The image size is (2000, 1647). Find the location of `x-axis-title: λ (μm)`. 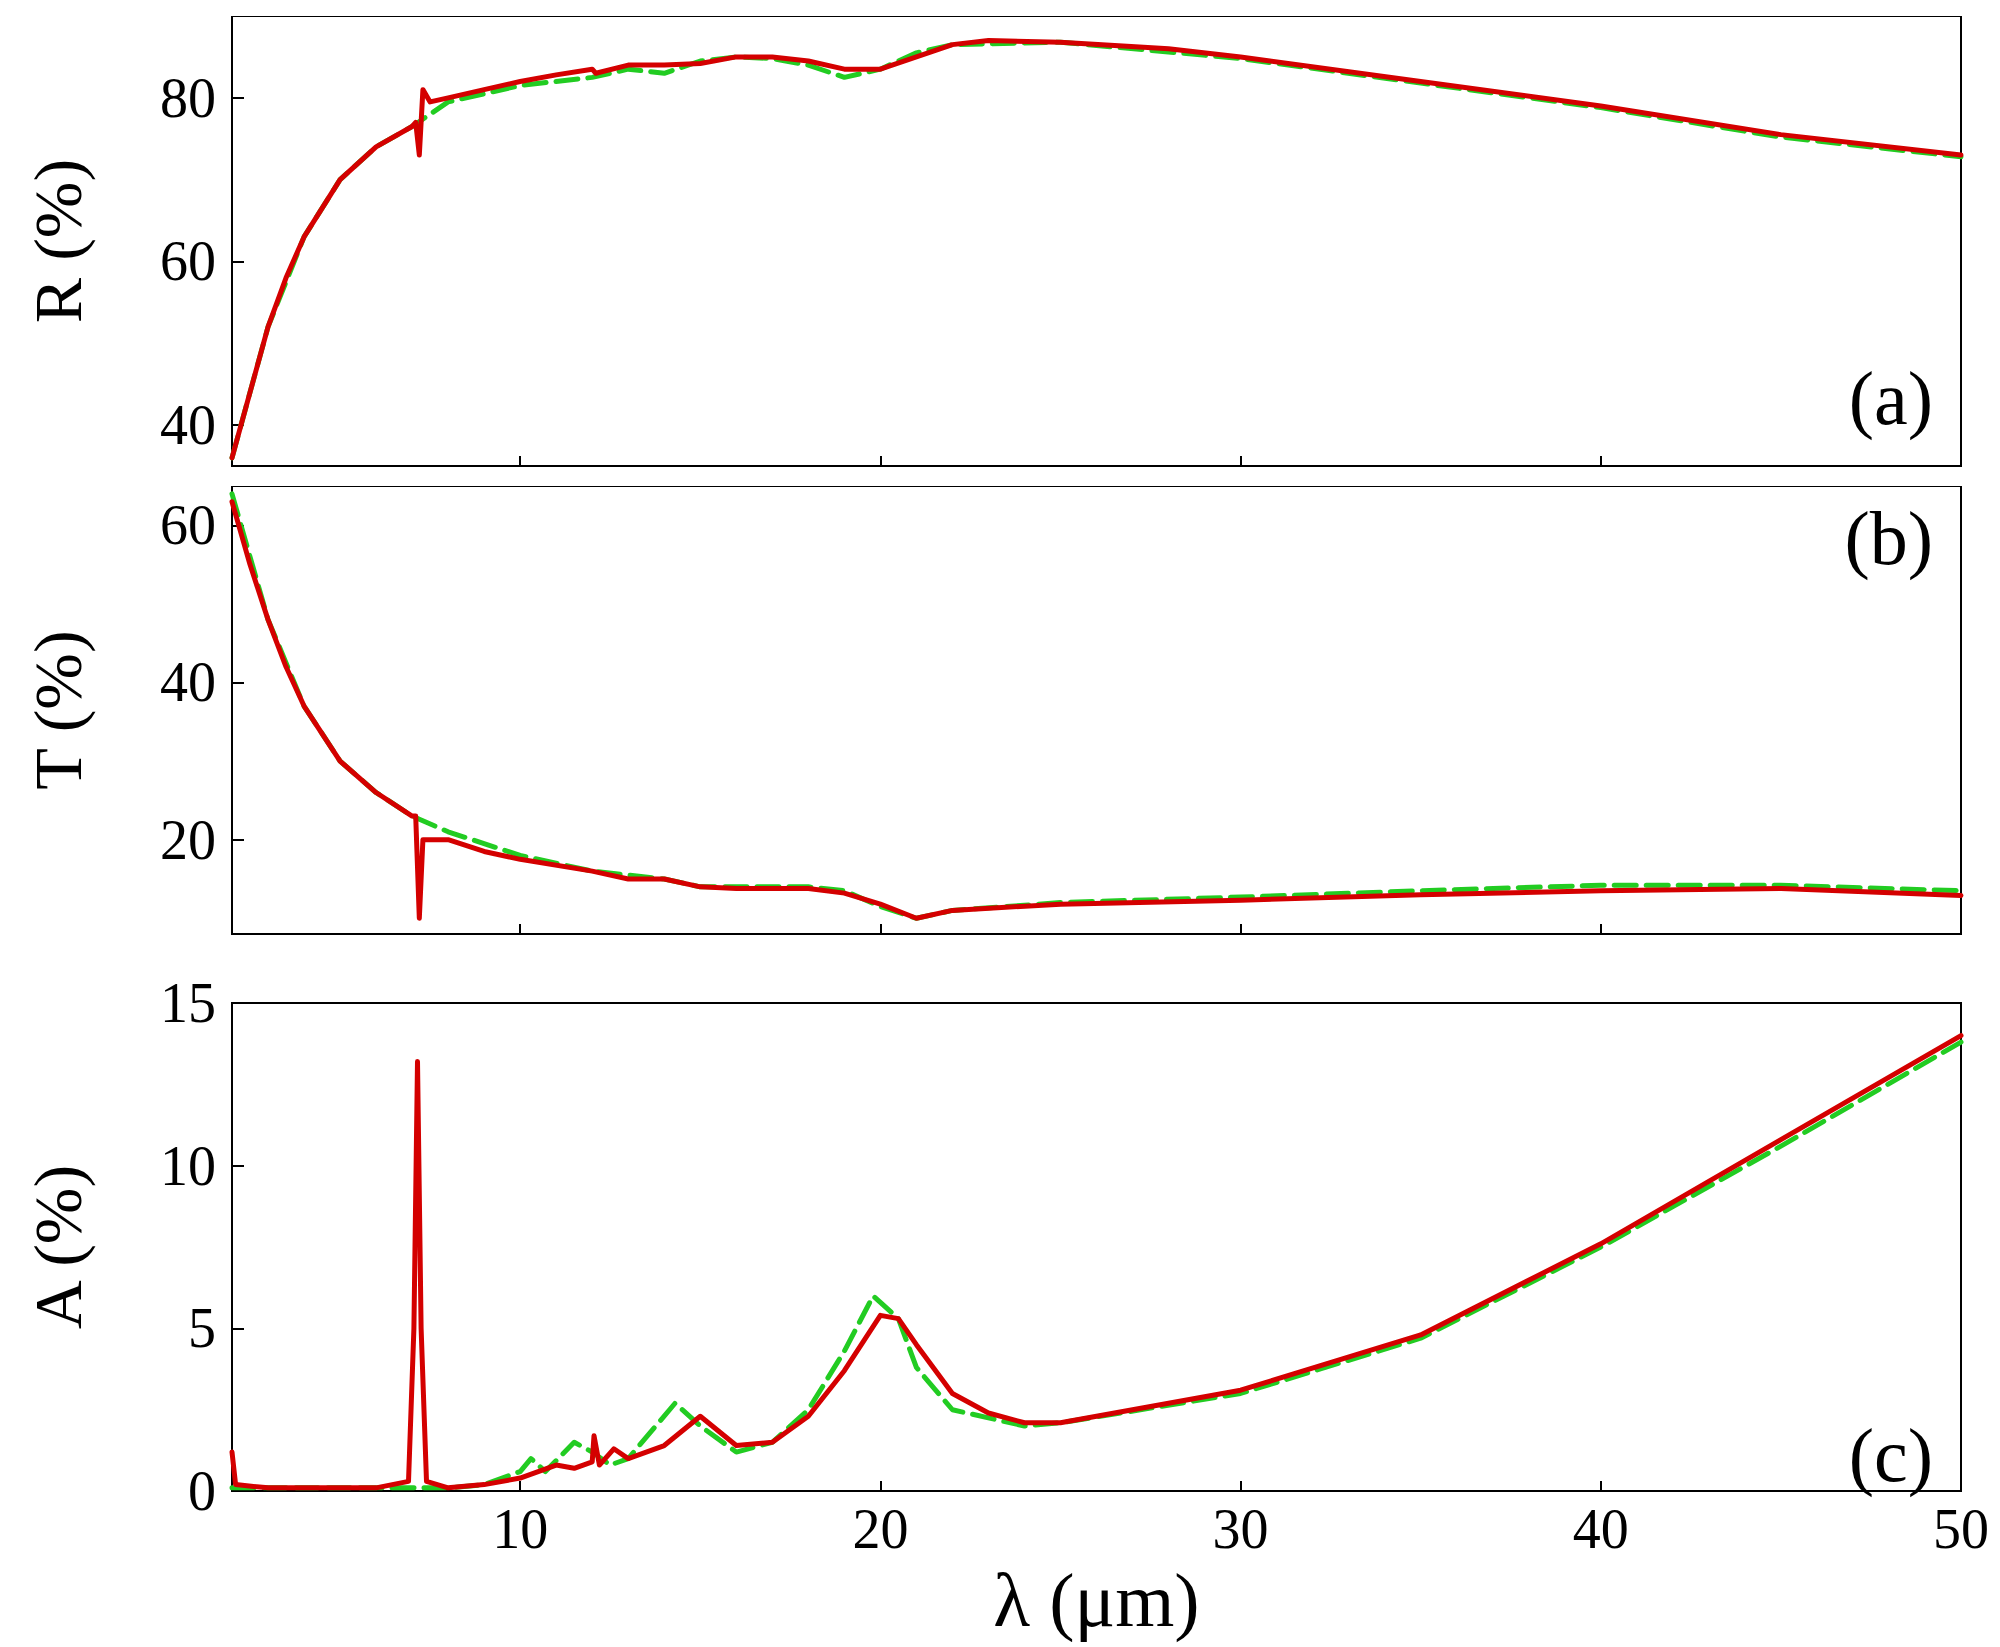

x-axis-title: λ (μm) is located at coordinates (1096, 1600).